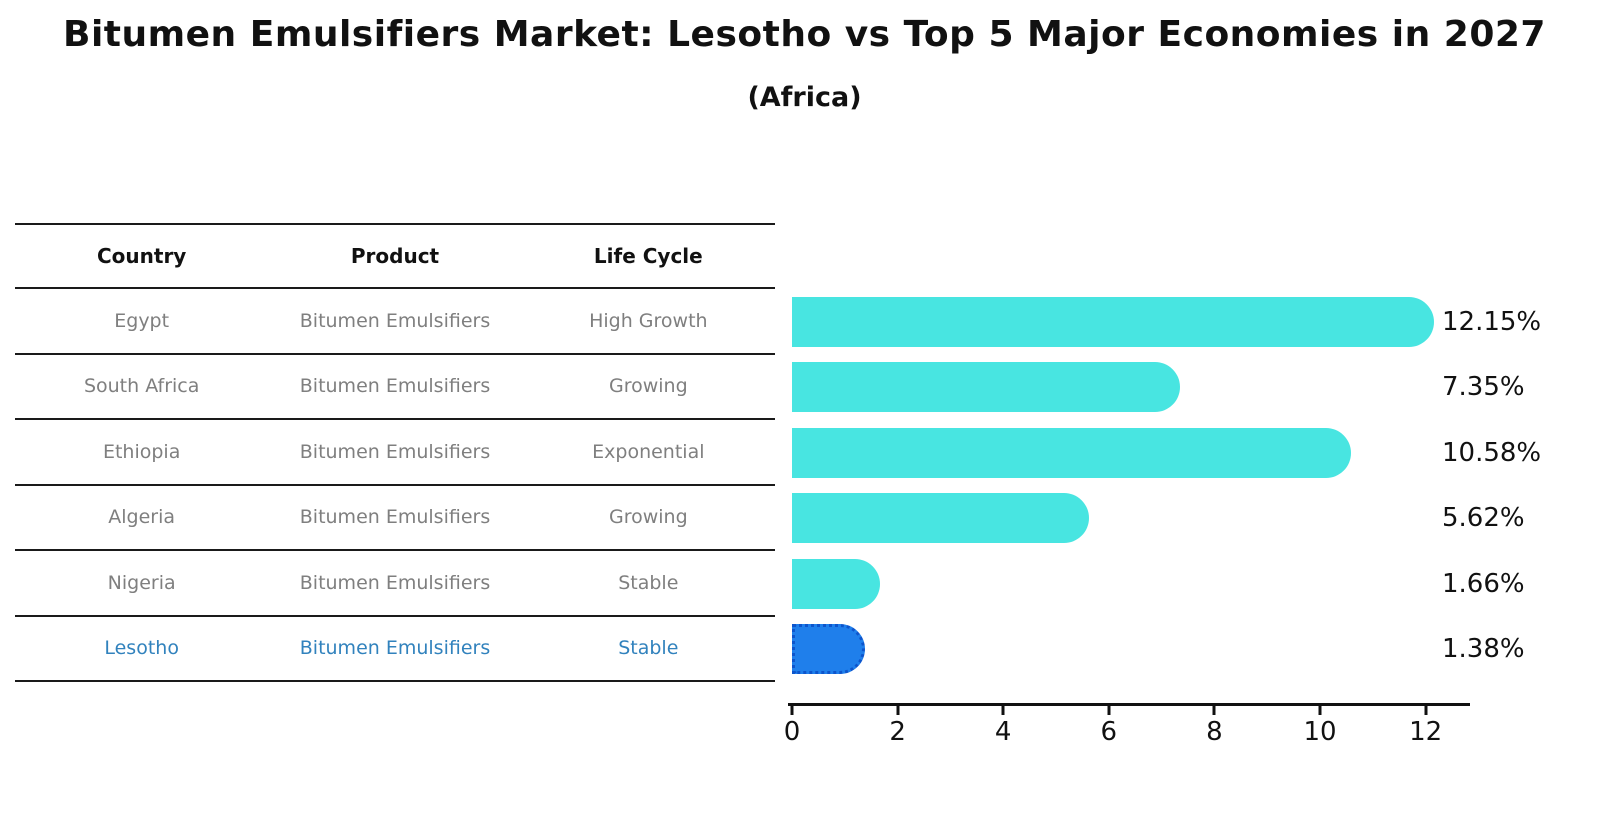 This screenshot has width=1609, height=823. What do you see at coordinates (1483, 387) in the screenshot?
I see `bar-value-label: 7.35%` at bounding box center [1483, 387].